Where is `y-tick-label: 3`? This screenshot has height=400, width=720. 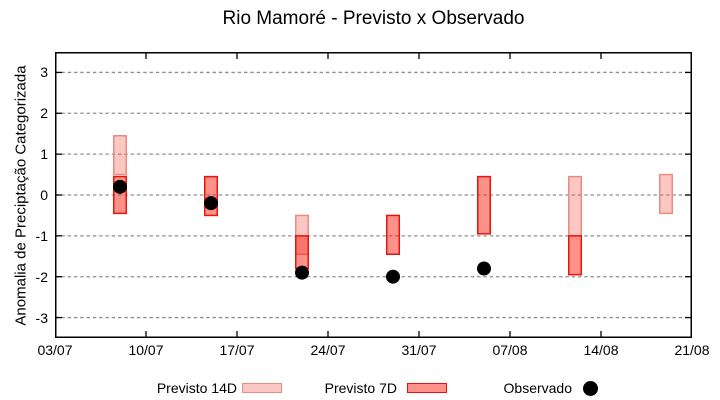 y-tick-label: 3 is located at coordinates (44, 72).